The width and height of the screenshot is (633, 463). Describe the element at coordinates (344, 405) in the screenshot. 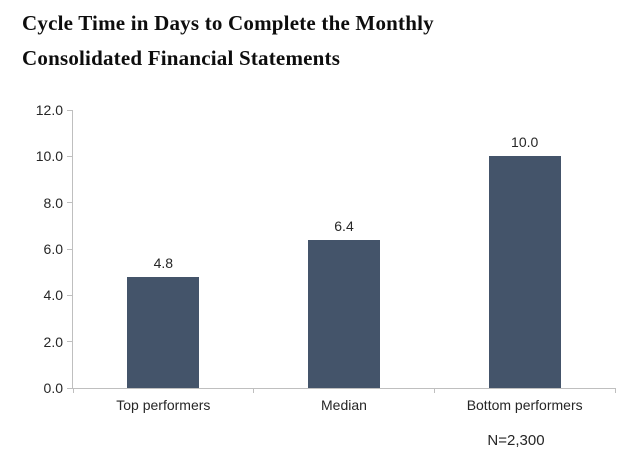

I see `category-label: Median` at that location.